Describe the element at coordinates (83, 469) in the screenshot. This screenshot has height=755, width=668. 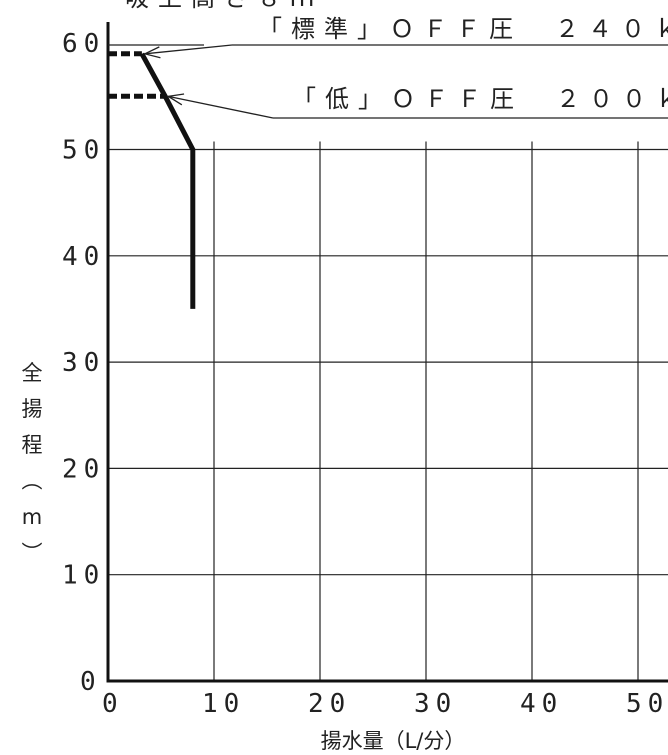
I see `y-tick-label-20: 20` at that location.